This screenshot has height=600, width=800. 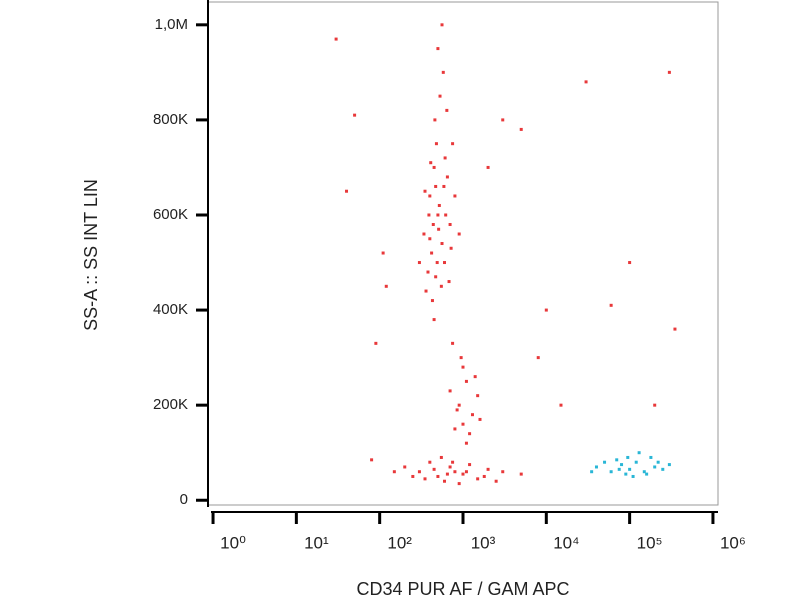 I want to click on x-tick-label: 10³, so click(x=483, y=542).